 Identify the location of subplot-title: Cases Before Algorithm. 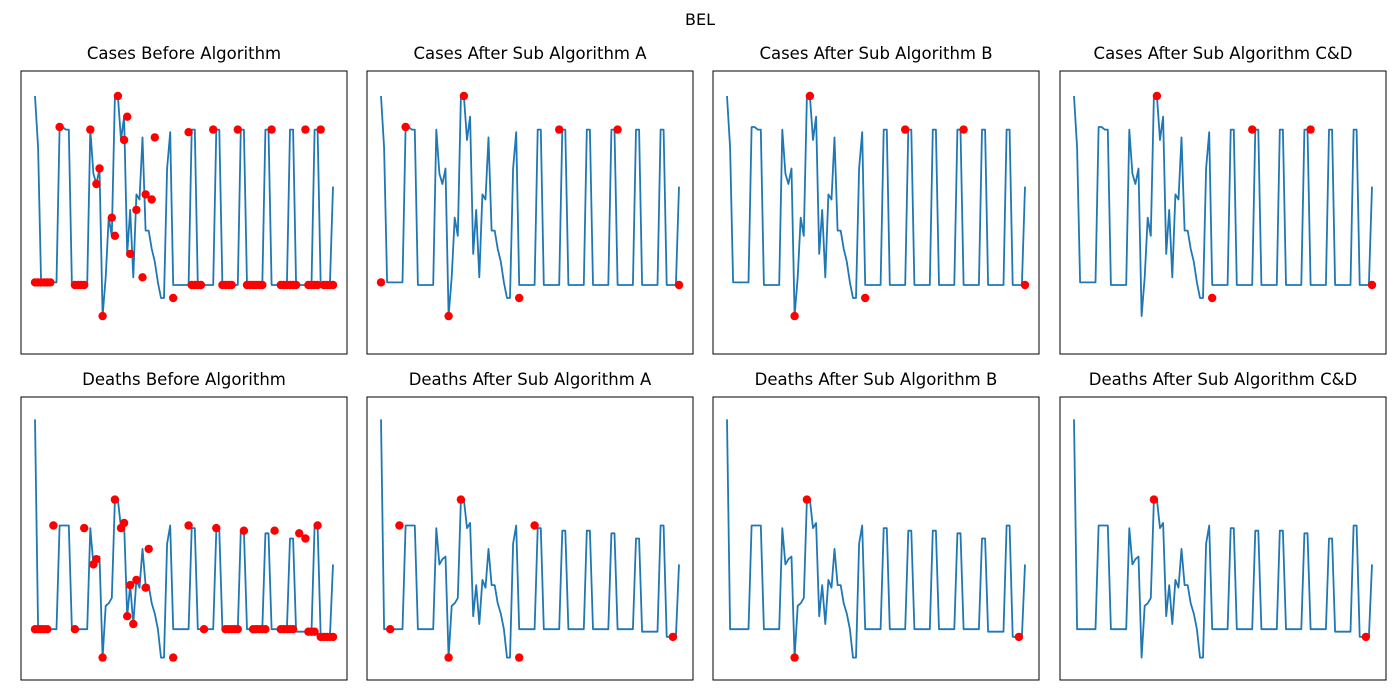
(184, 53).